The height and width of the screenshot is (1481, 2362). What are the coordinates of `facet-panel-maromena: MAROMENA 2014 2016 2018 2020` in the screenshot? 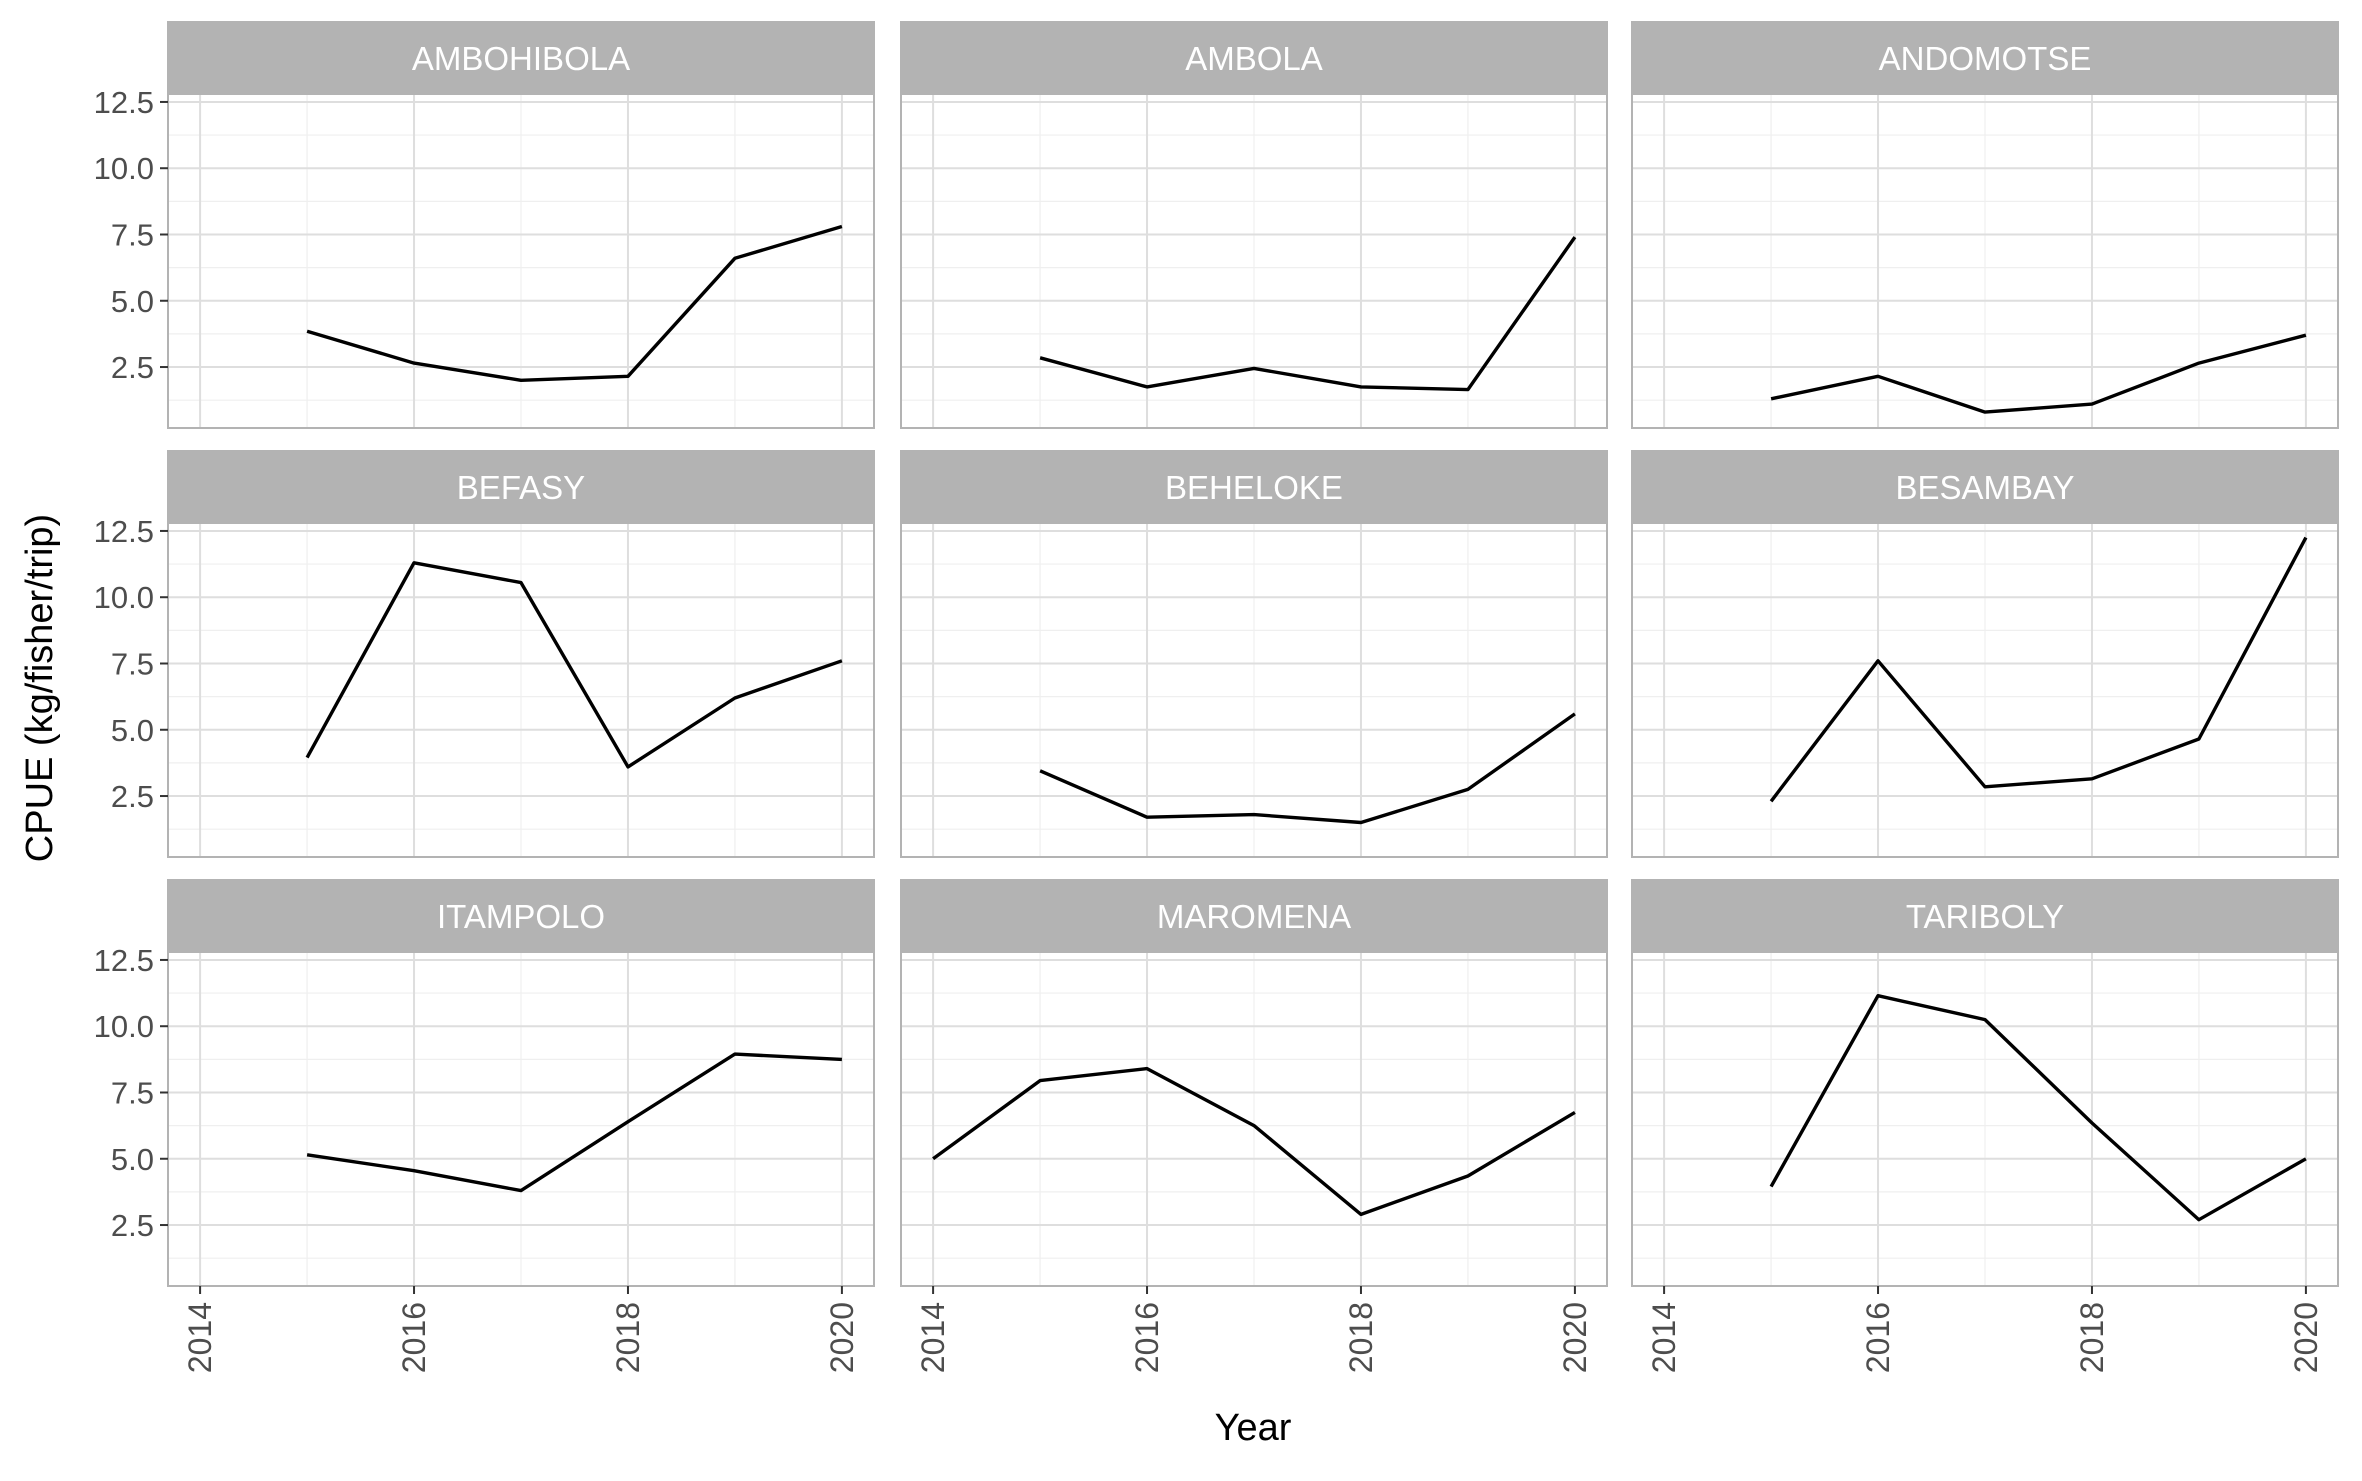 It's located at (1254, 1126).